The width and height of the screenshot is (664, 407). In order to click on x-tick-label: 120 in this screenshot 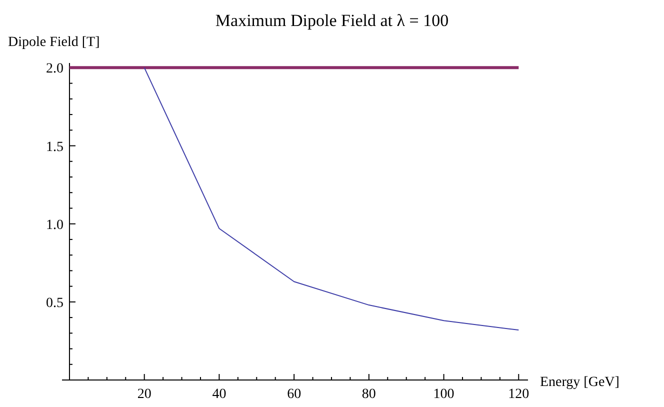, I will do `click(519, 394)`.